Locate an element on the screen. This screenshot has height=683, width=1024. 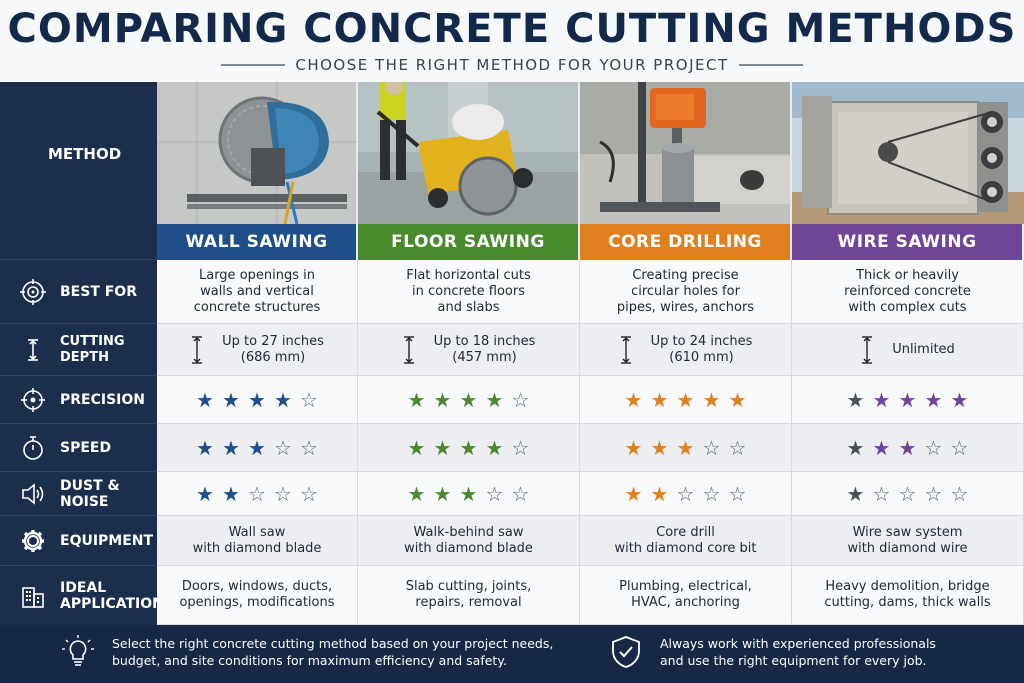
equipment-cell: Wire saw system with diamond wire is located at coordinates (908, 541).